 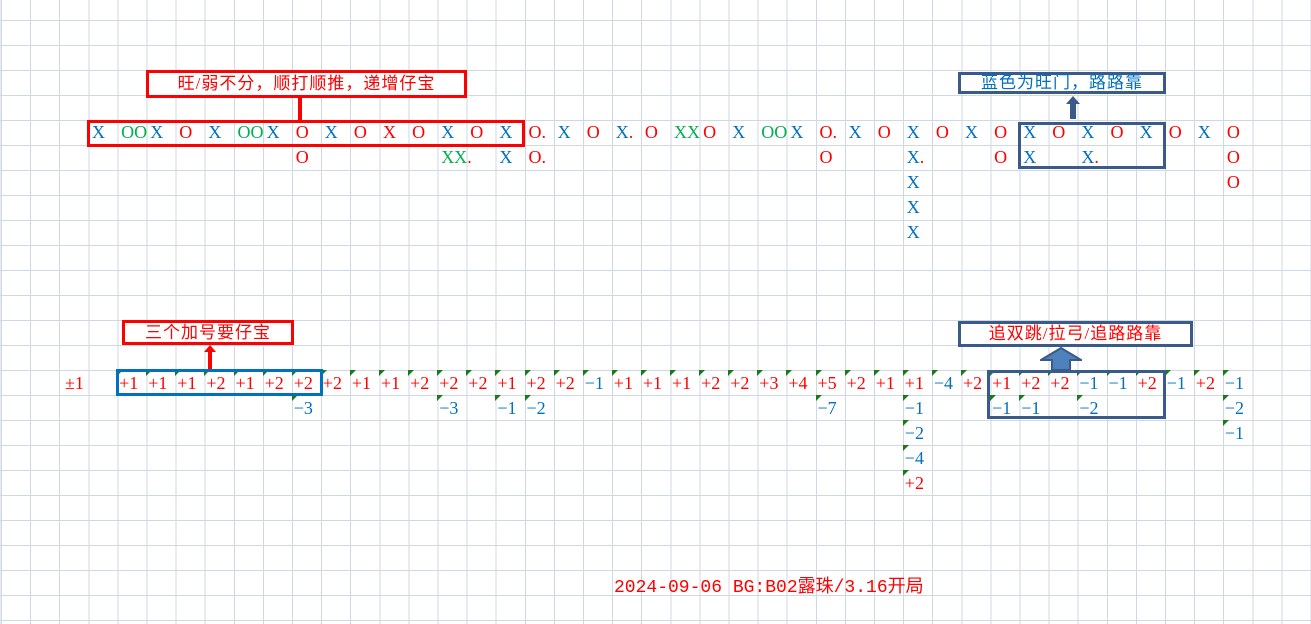 What do you see at coordinates (454, 157) in the screenshot?
I see `road-cell: XX.` at bounding box center [454, 157].